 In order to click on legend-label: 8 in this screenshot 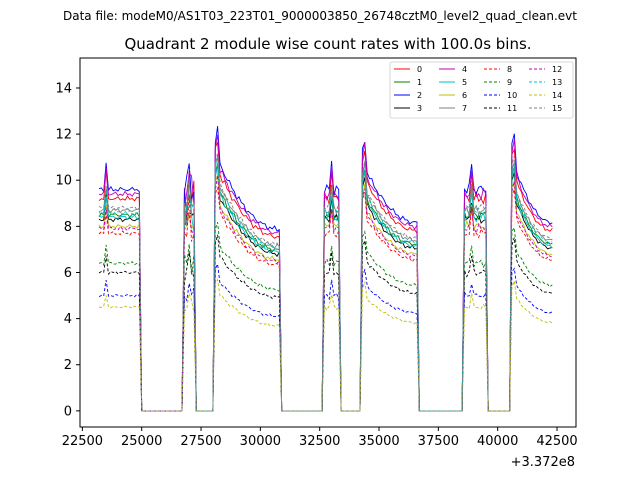, I will do `click(509, 69)`.